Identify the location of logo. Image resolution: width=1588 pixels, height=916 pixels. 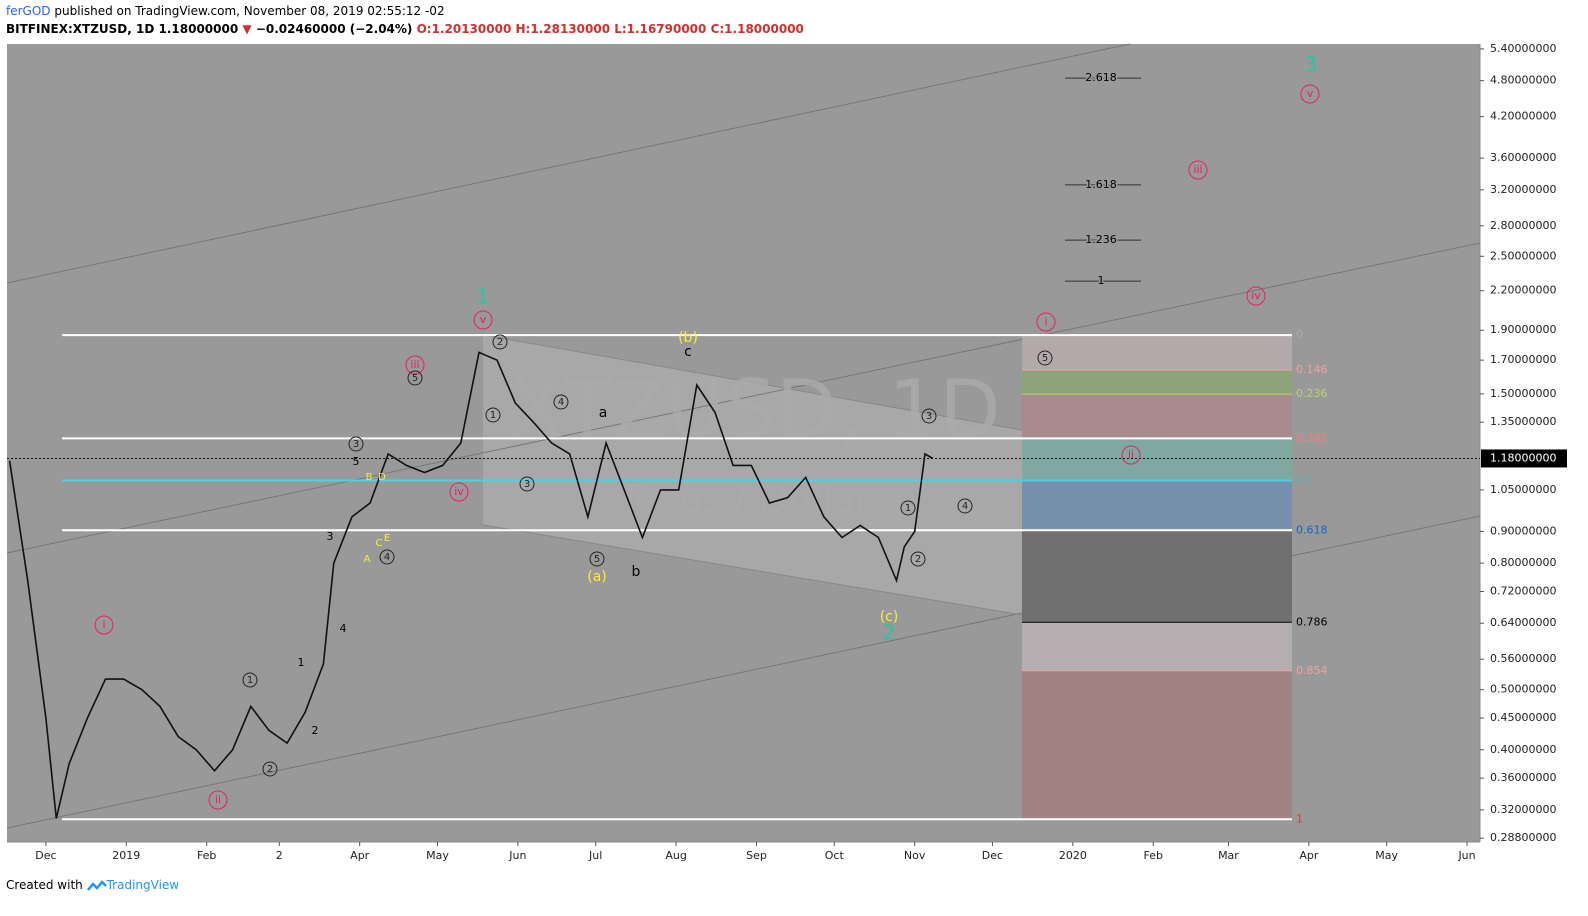
(96, 885).